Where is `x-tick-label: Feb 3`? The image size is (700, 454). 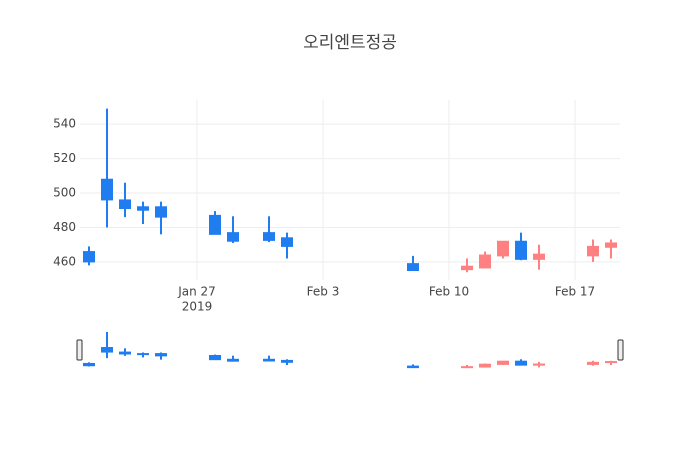
x-tick-label: Feb 3 is located at coordinates (323, 292).